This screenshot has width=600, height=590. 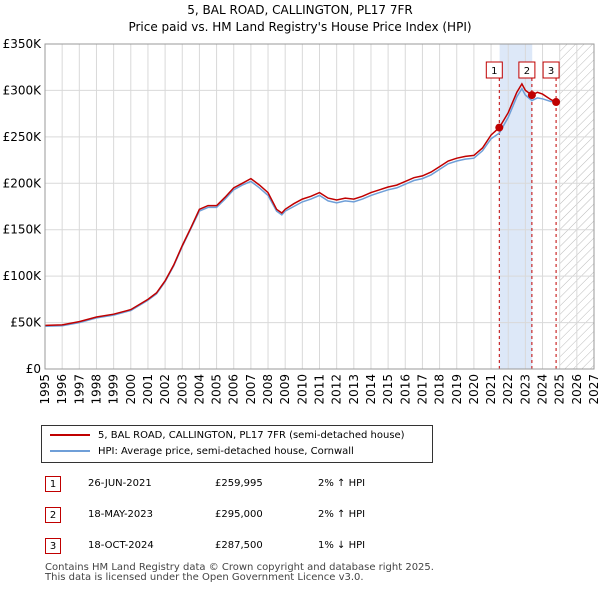 What do you see at coordinates (302, 389) in the screenshot?
I see `x-tick-label: 2010` at bounding box center [302, 389].